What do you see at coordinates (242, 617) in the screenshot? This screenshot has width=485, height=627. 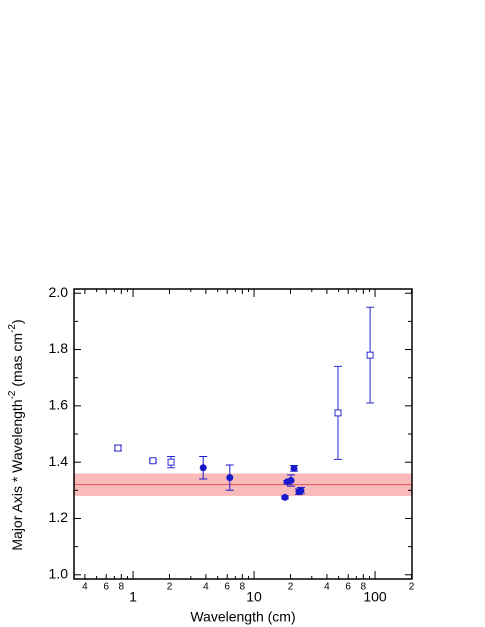 I see `x-axis-label: Wavelength (cm)` at bounding box center [242, 617].